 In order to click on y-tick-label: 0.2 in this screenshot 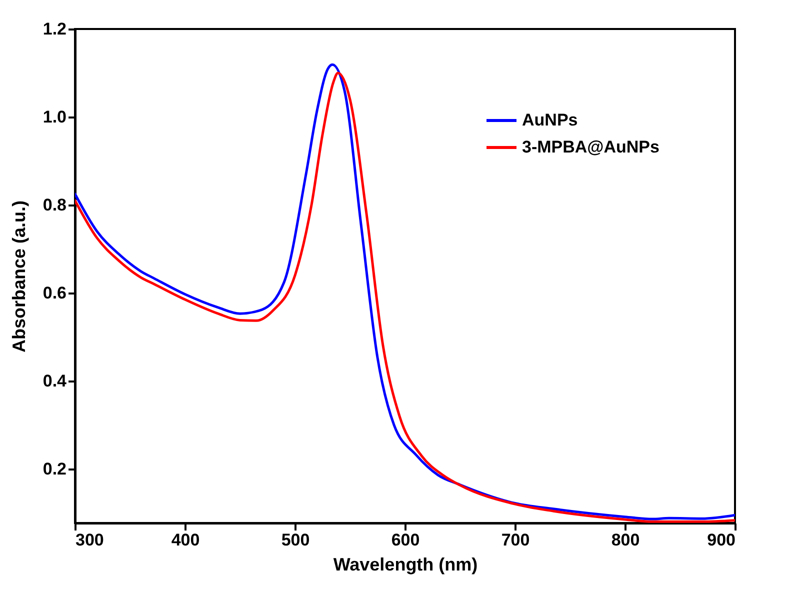, I will do `click(54, 468)`.